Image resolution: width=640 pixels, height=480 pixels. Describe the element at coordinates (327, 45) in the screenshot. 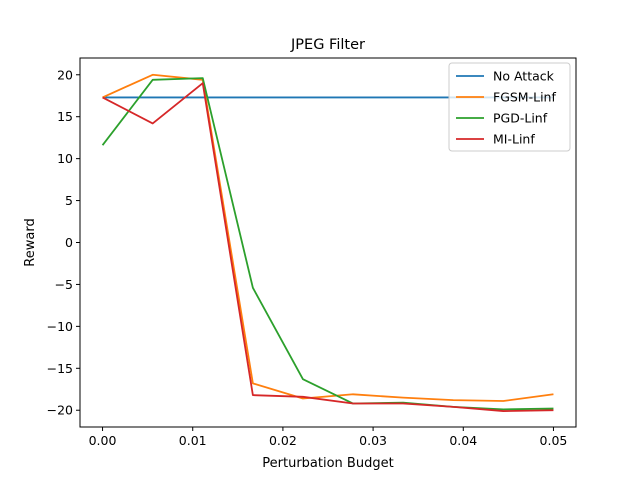

I see `chart-title: JPEG Filter` at that location.